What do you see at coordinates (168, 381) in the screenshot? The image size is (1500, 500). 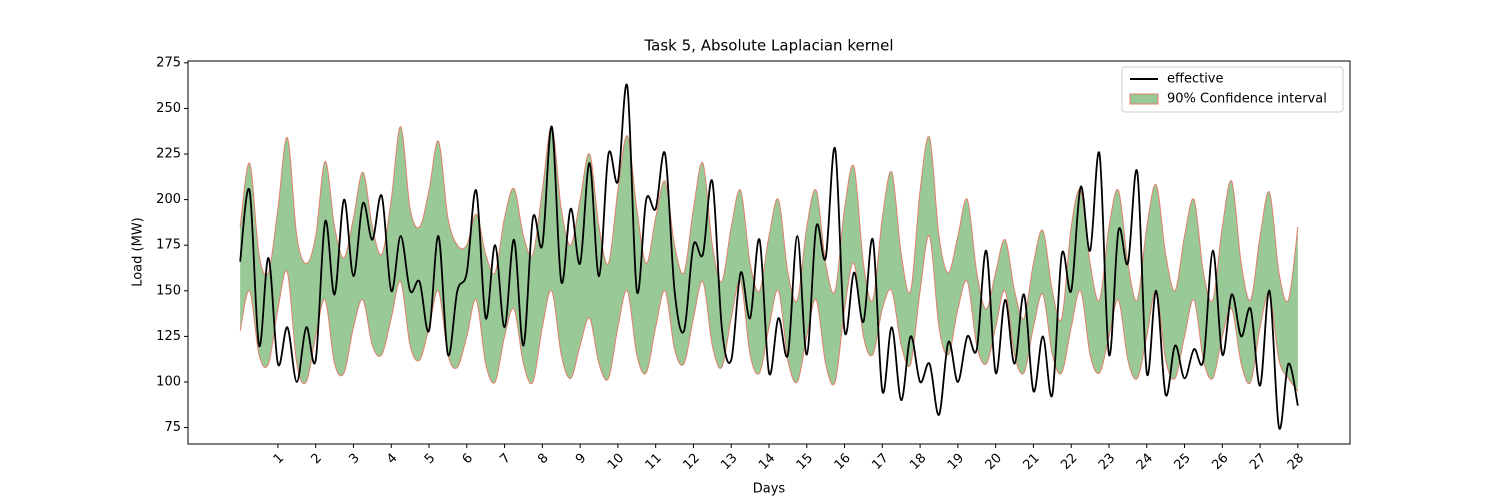 I see `y-tick-label: 100` at bounding box center [168, 381].